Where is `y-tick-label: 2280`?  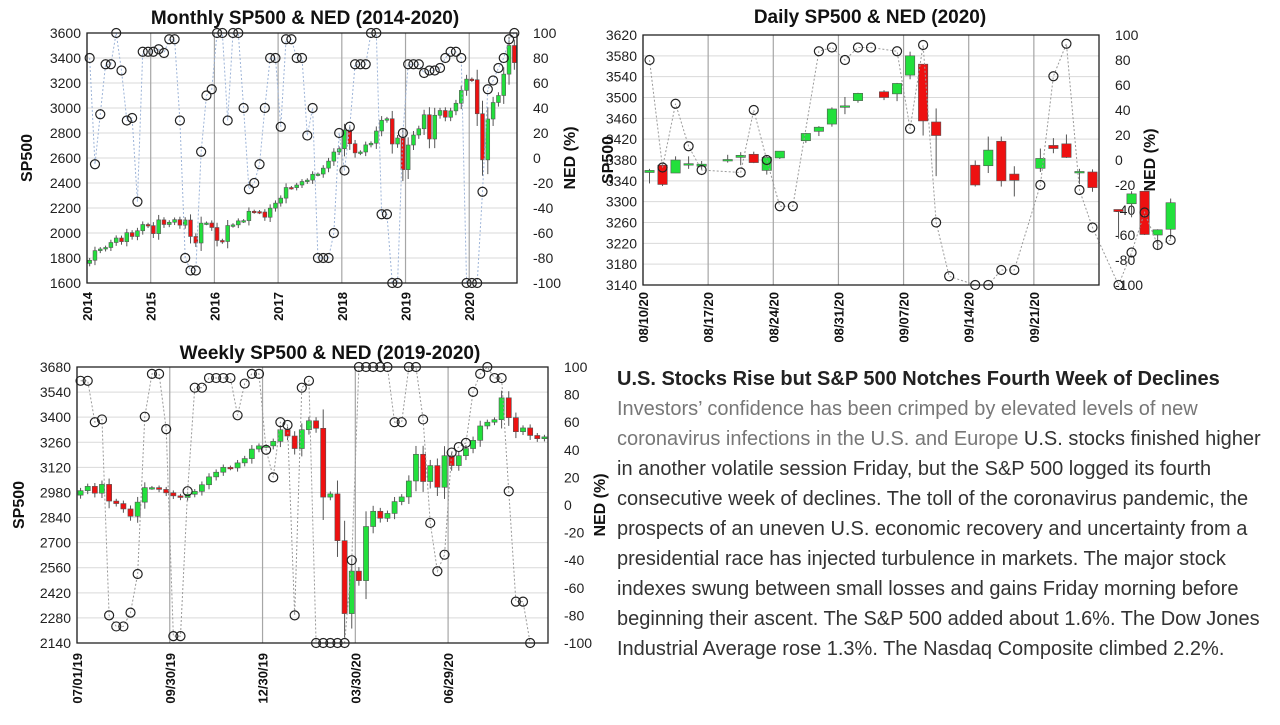
y-tick-label: 2280 is located at coordinates (55, 618).